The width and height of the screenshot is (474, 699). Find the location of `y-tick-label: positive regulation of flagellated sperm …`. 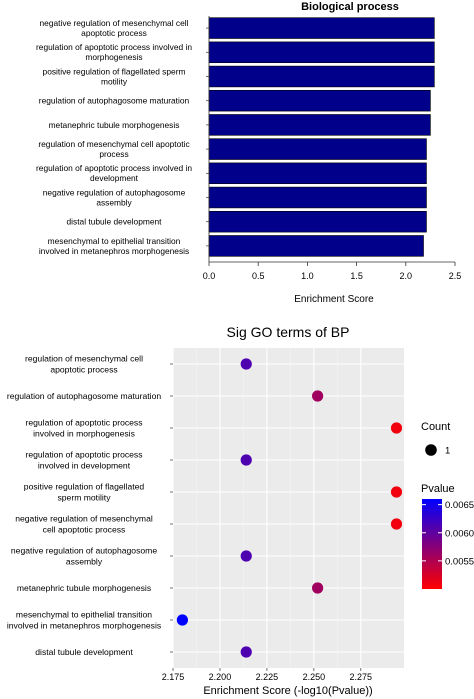

y-tick-label: positive regulation of flagellated sperm … is located at coordinates (84, 492).